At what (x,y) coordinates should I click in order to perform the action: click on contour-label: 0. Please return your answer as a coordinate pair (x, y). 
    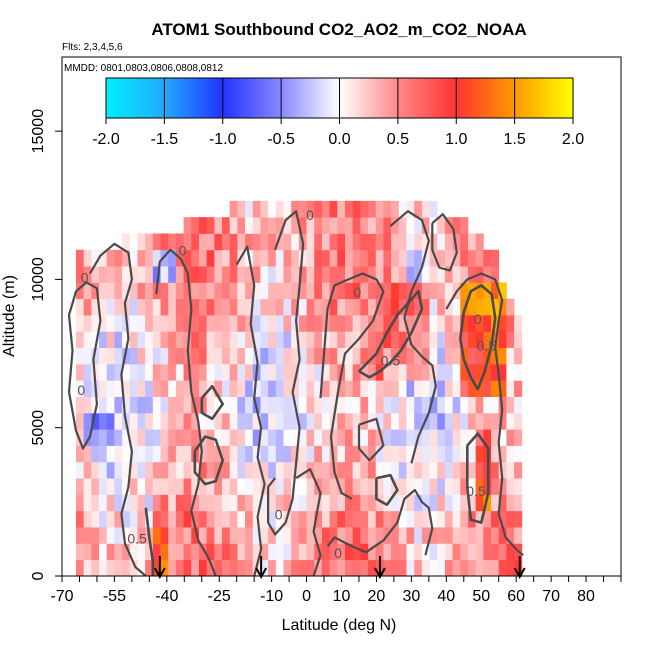
    Looking at the image, I should click on (357, 292).